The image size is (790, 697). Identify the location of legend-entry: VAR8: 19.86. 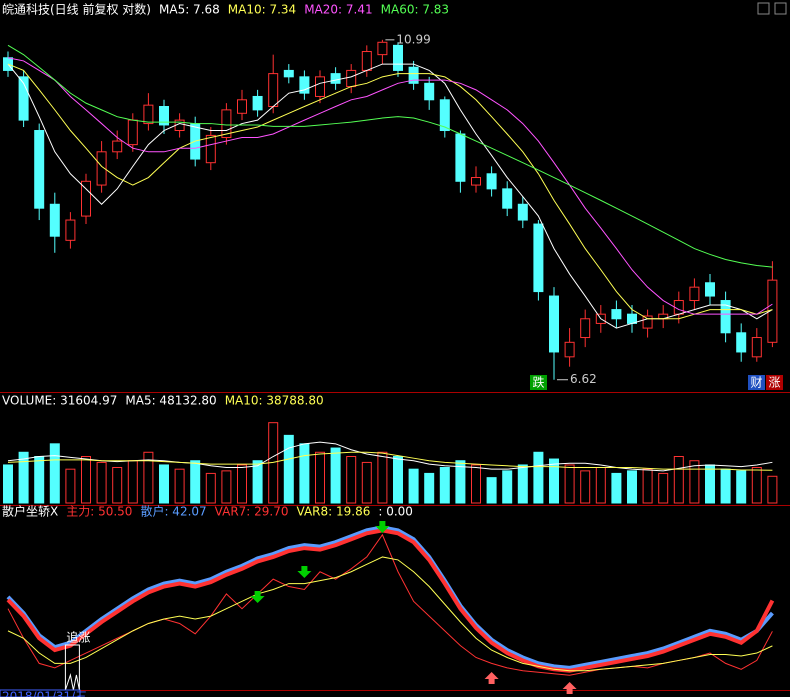
(334, 512).